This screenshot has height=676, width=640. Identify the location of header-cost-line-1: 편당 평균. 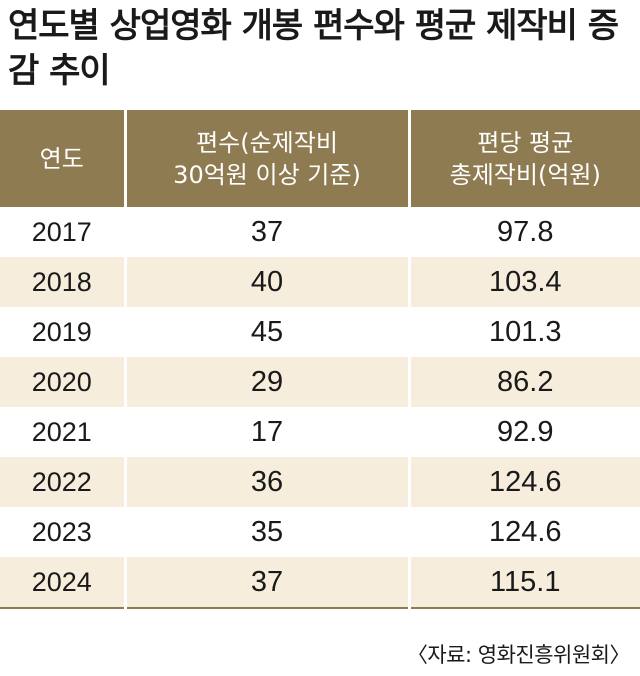
(525, 142).